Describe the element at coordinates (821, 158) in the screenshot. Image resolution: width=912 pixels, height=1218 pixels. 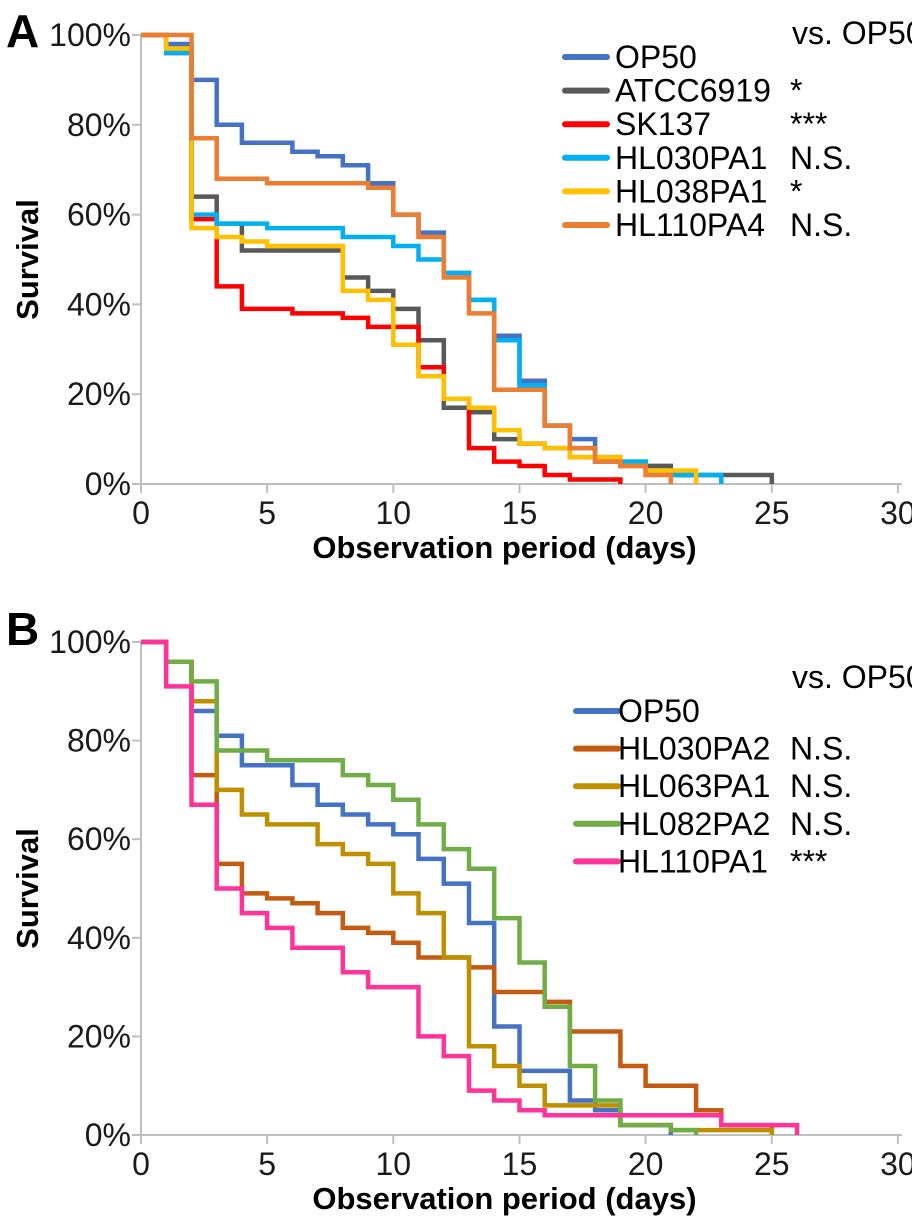
I see `legend-significance-HL030PA1: N.S.` at that location.